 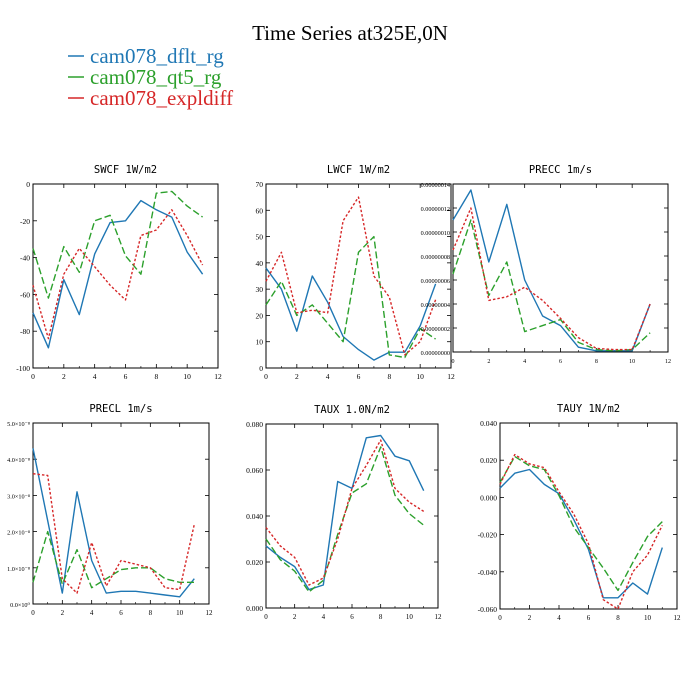 I want to click on panel-title: SWCF 1W/m2, so click(x=125, y=170).